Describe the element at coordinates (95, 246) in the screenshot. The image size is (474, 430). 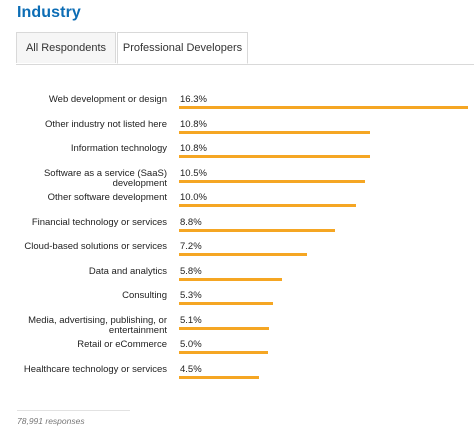
I see `category-label: Cloud-based solutions or services` at that location.